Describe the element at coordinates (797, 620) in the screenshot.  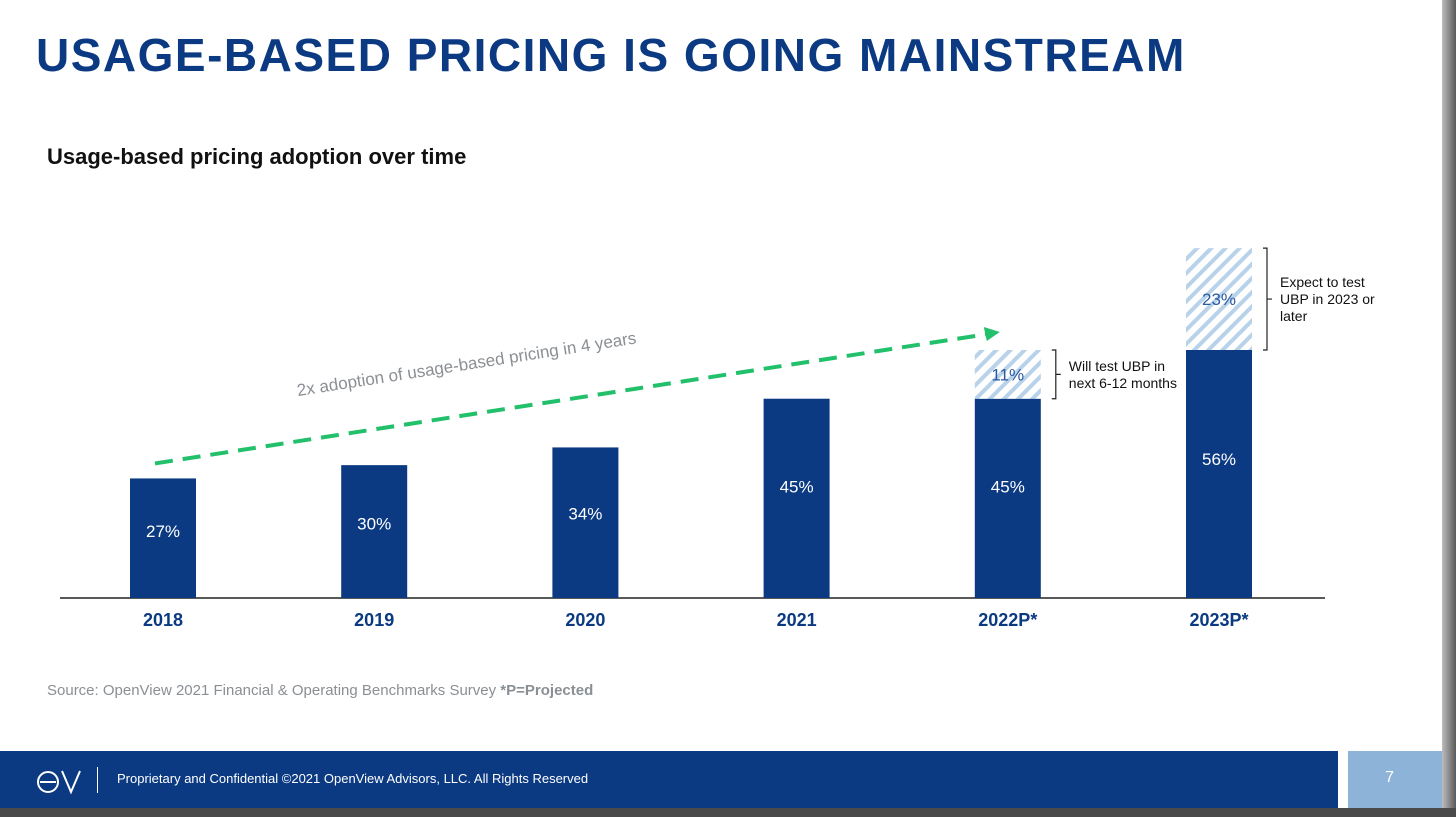
I see `x-tick-2021: 2021` at that location.